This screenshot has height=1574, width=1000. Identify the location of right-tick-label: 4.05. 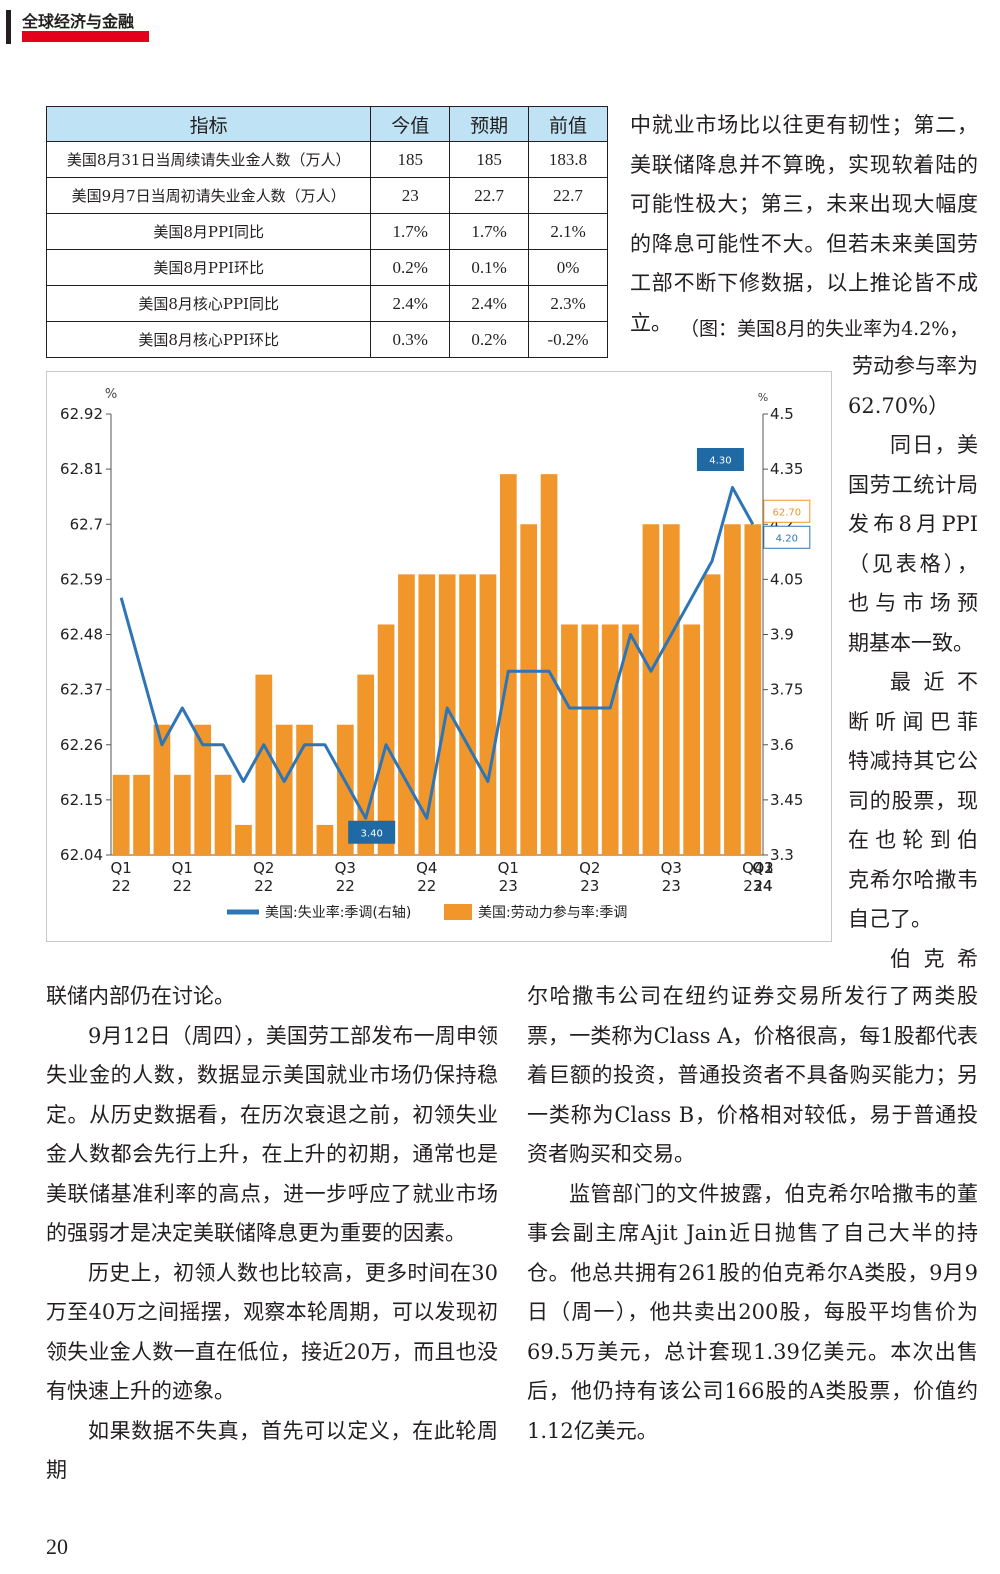
(786, 579).